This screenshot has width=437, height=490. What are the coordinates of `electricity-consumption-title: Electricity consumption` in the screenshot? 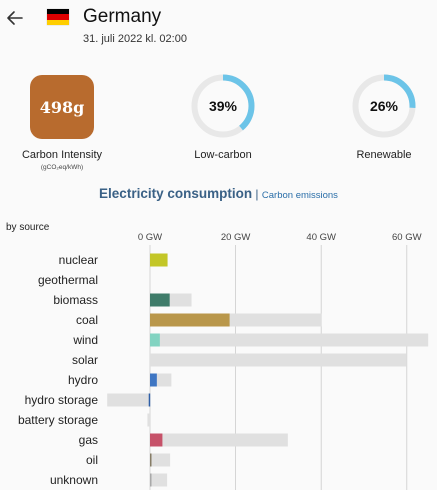 It's located at (176, 193).